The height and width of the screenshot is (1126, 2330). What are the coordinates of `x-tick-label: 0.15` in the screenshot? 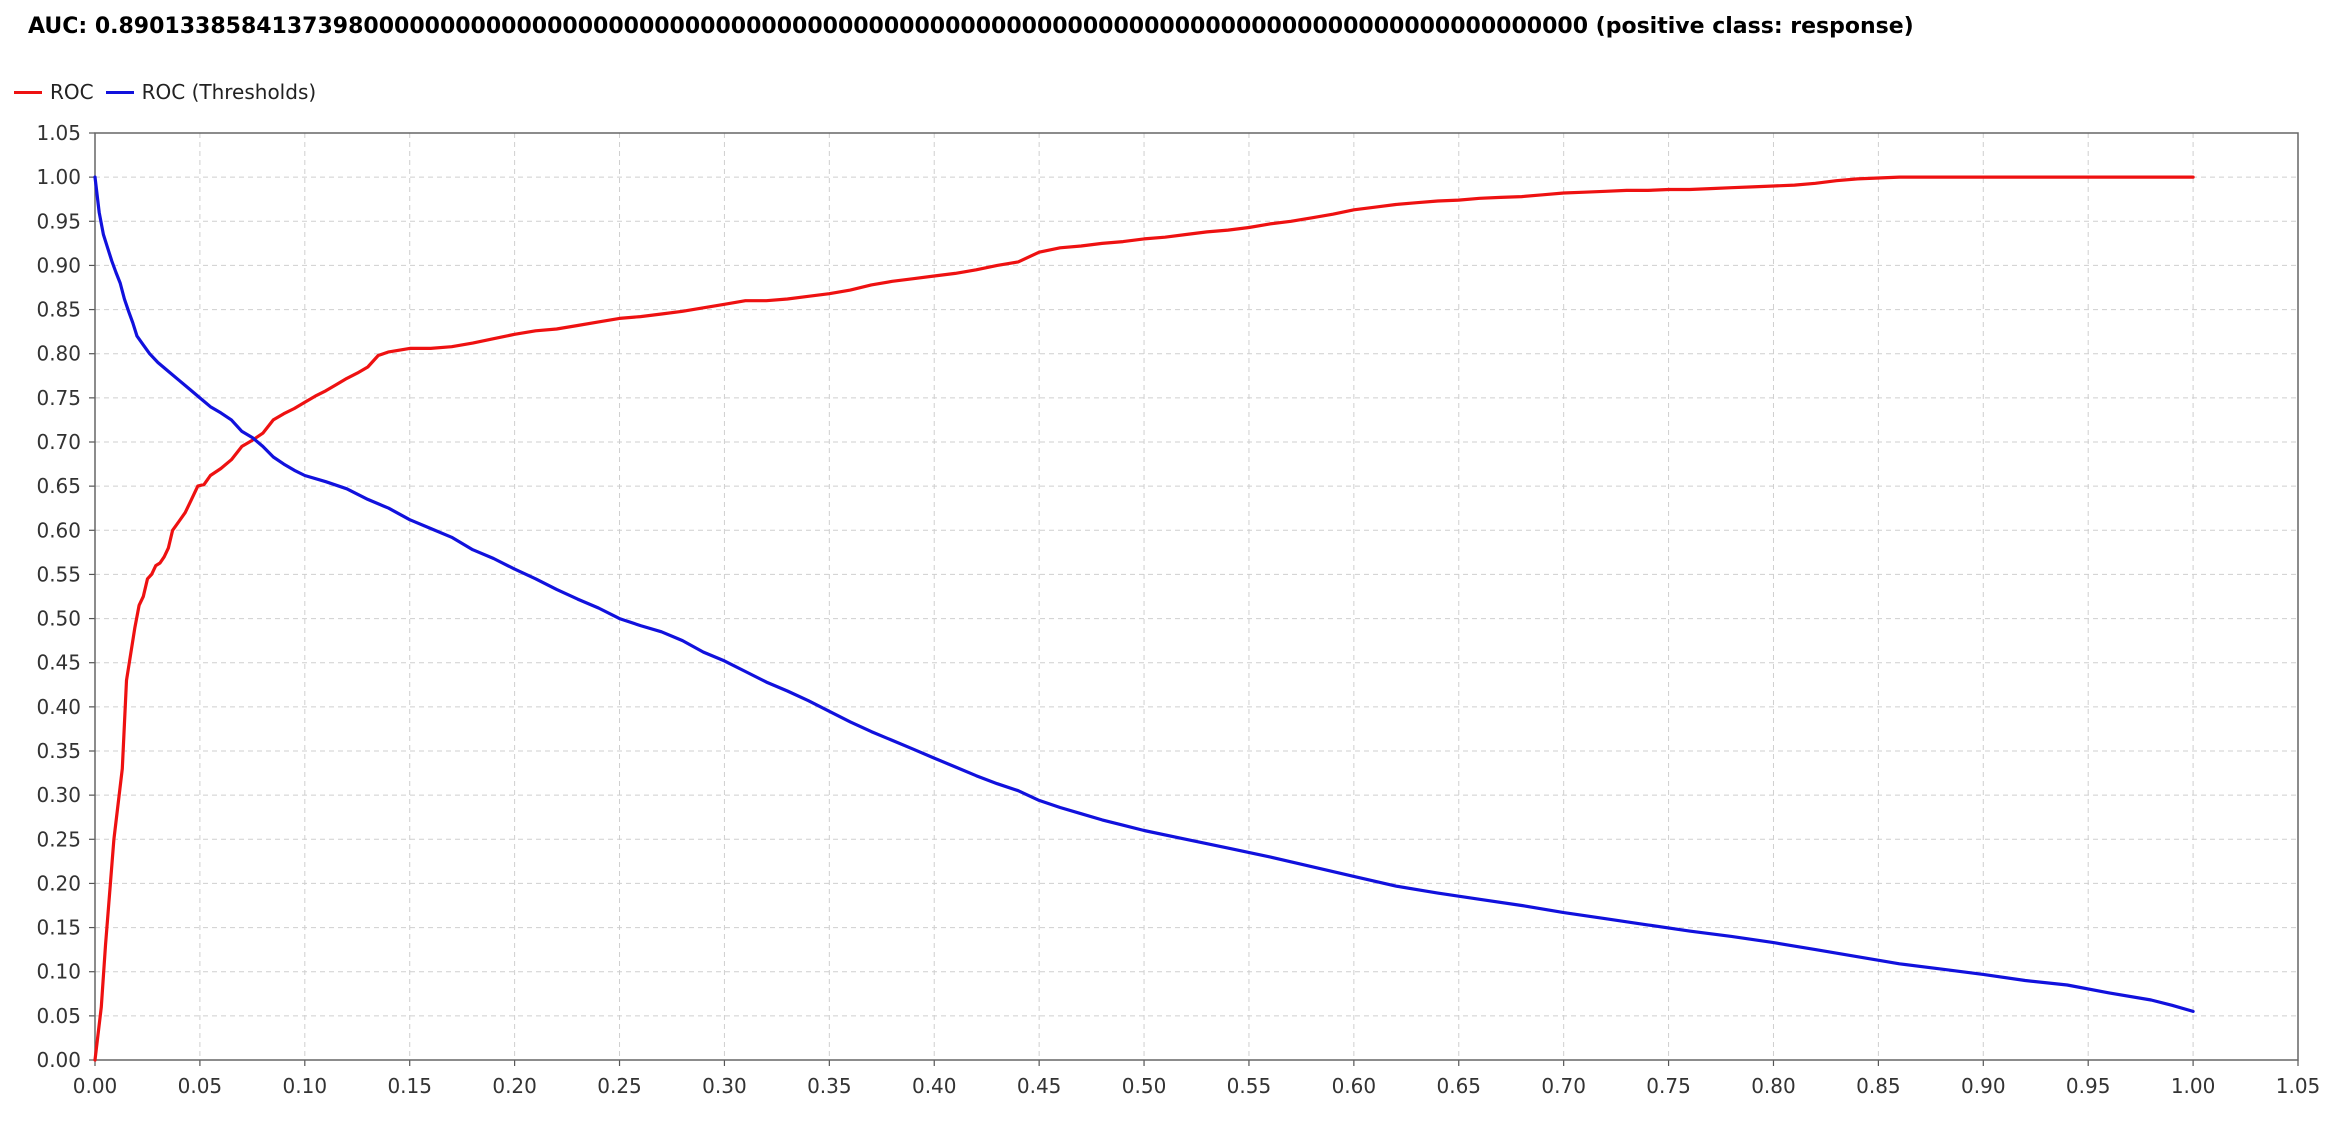 It's located at (409, 1086).